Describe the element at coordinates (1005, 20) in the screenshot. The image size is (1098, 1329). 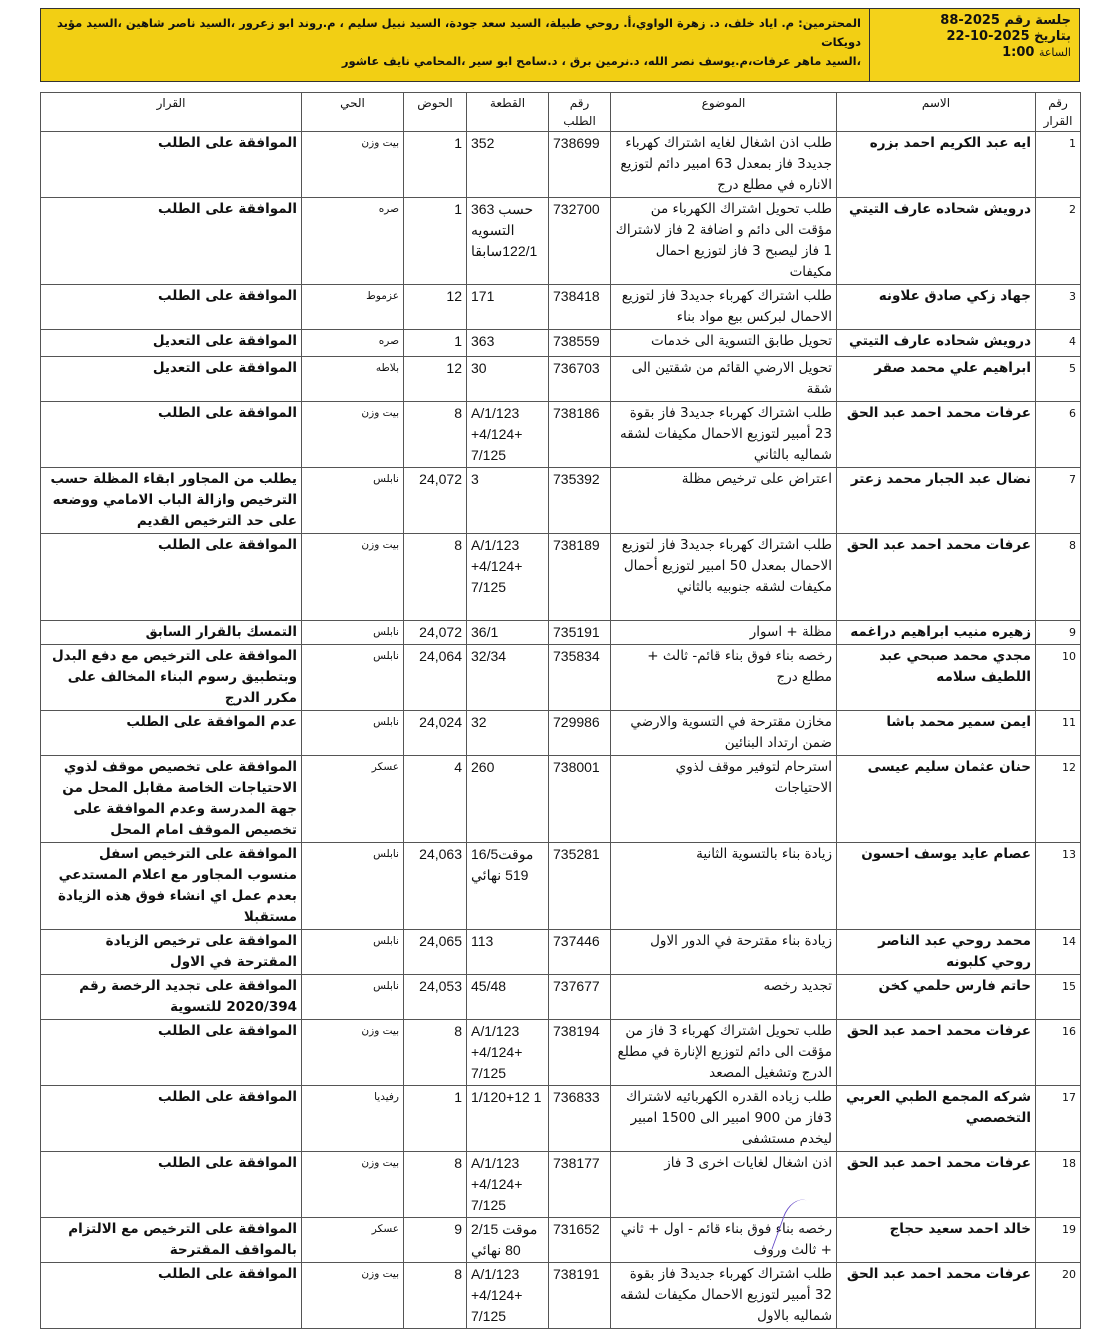
I see `session-number: جلسة رقم 2025-88` at that location.